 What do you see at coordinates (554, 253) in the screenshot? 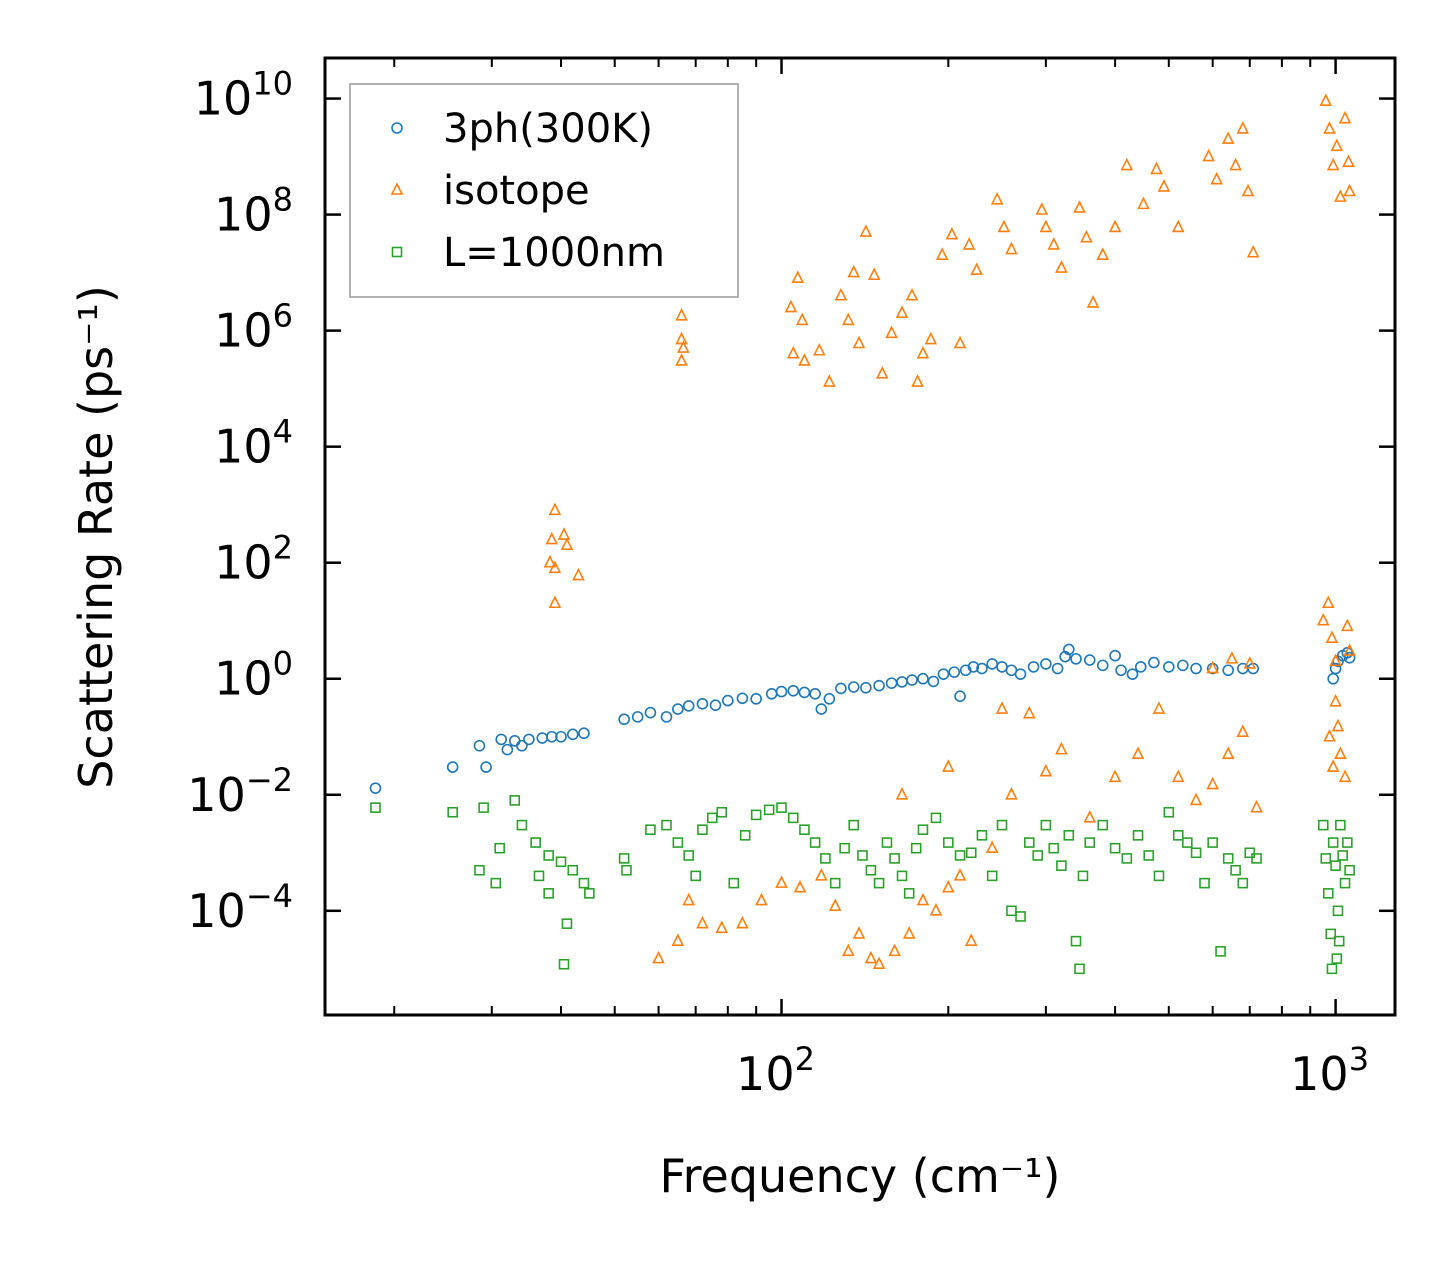
I see `legend-label: L=1000nm` at bounding box center [554, 253].